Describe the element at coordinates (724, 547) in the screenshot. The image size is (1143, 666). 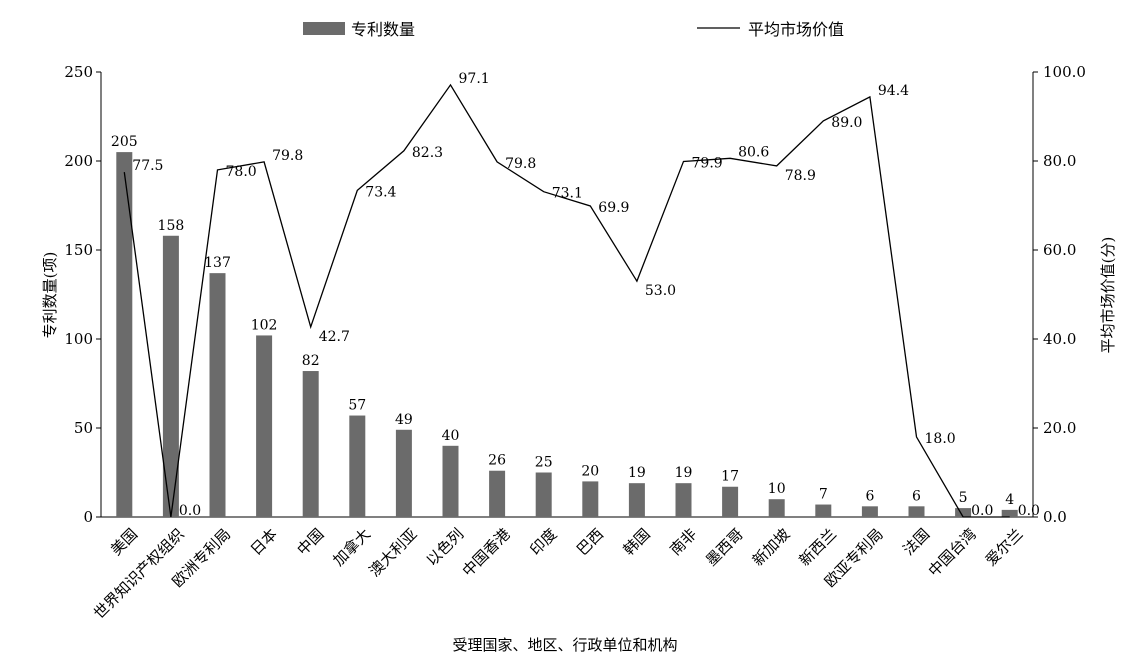
I see `category-label: 墨西哥` at that location.